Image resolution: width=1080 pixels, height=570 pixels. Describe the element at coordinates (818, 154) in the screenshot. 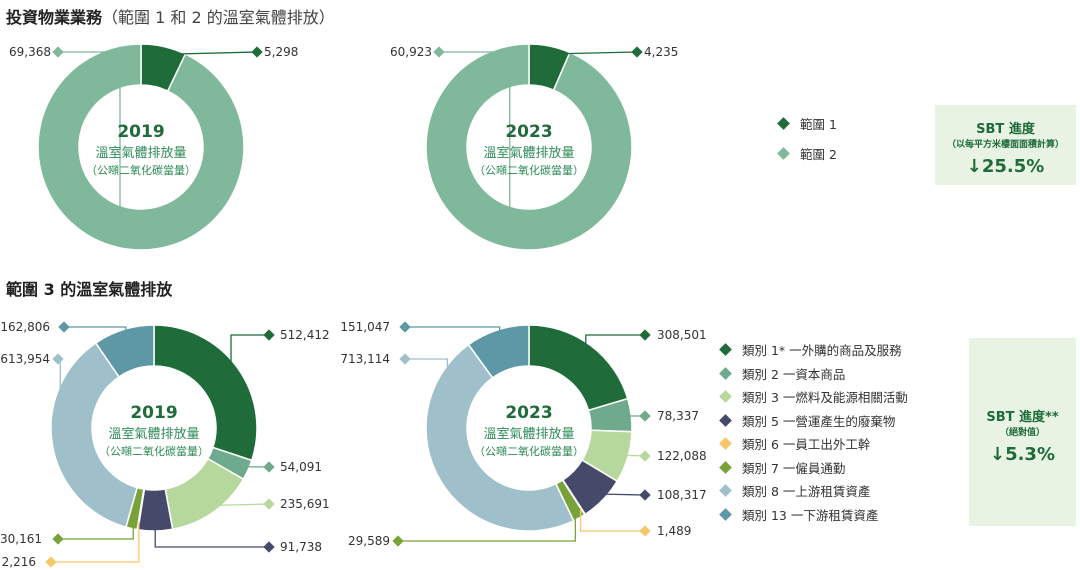

I see `legend-label: 範圍 2` at that location.